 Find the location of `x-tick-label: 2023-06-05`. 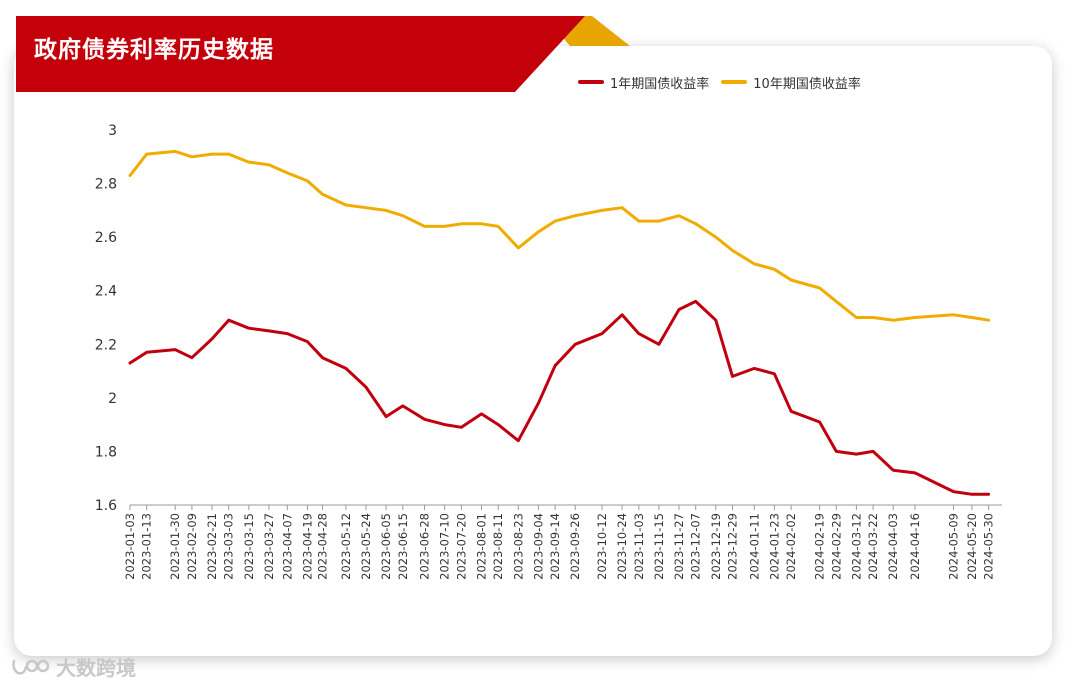

x-tick-label: 2023-06-05 is located at coordinates (386, 546).